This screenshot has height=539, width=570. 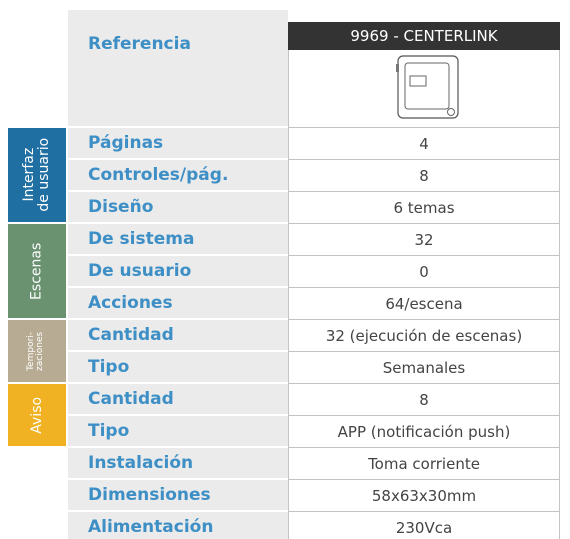 I want to click on row-label: De sistema, so click(x=178, y=240).